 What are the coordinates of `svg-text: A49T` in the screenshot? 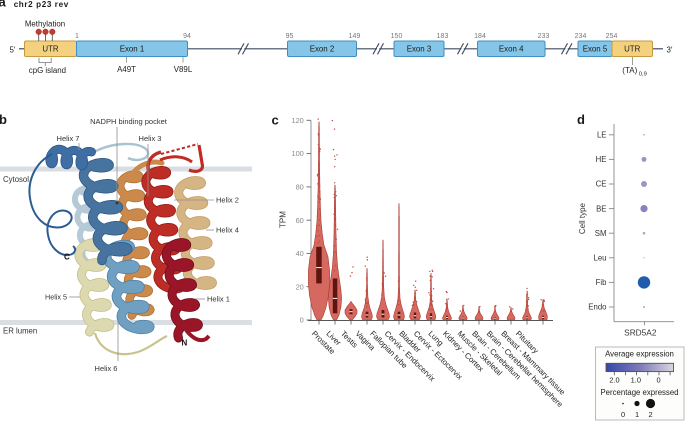 It's located at (126, 69).